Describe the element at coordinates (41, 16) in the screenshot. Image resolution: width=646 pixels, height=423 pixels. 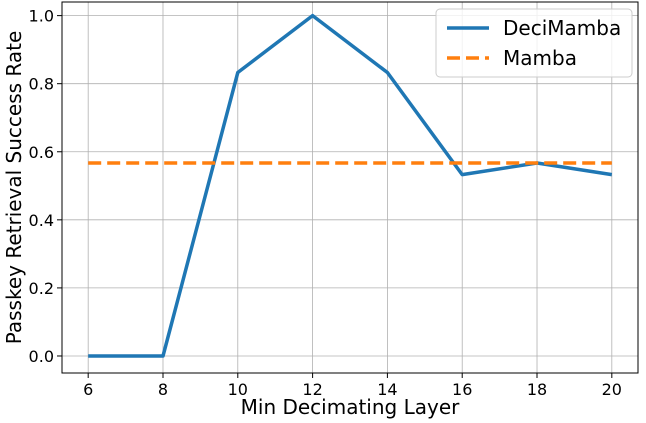
I see `y-tick-label: 1.0` at that location.